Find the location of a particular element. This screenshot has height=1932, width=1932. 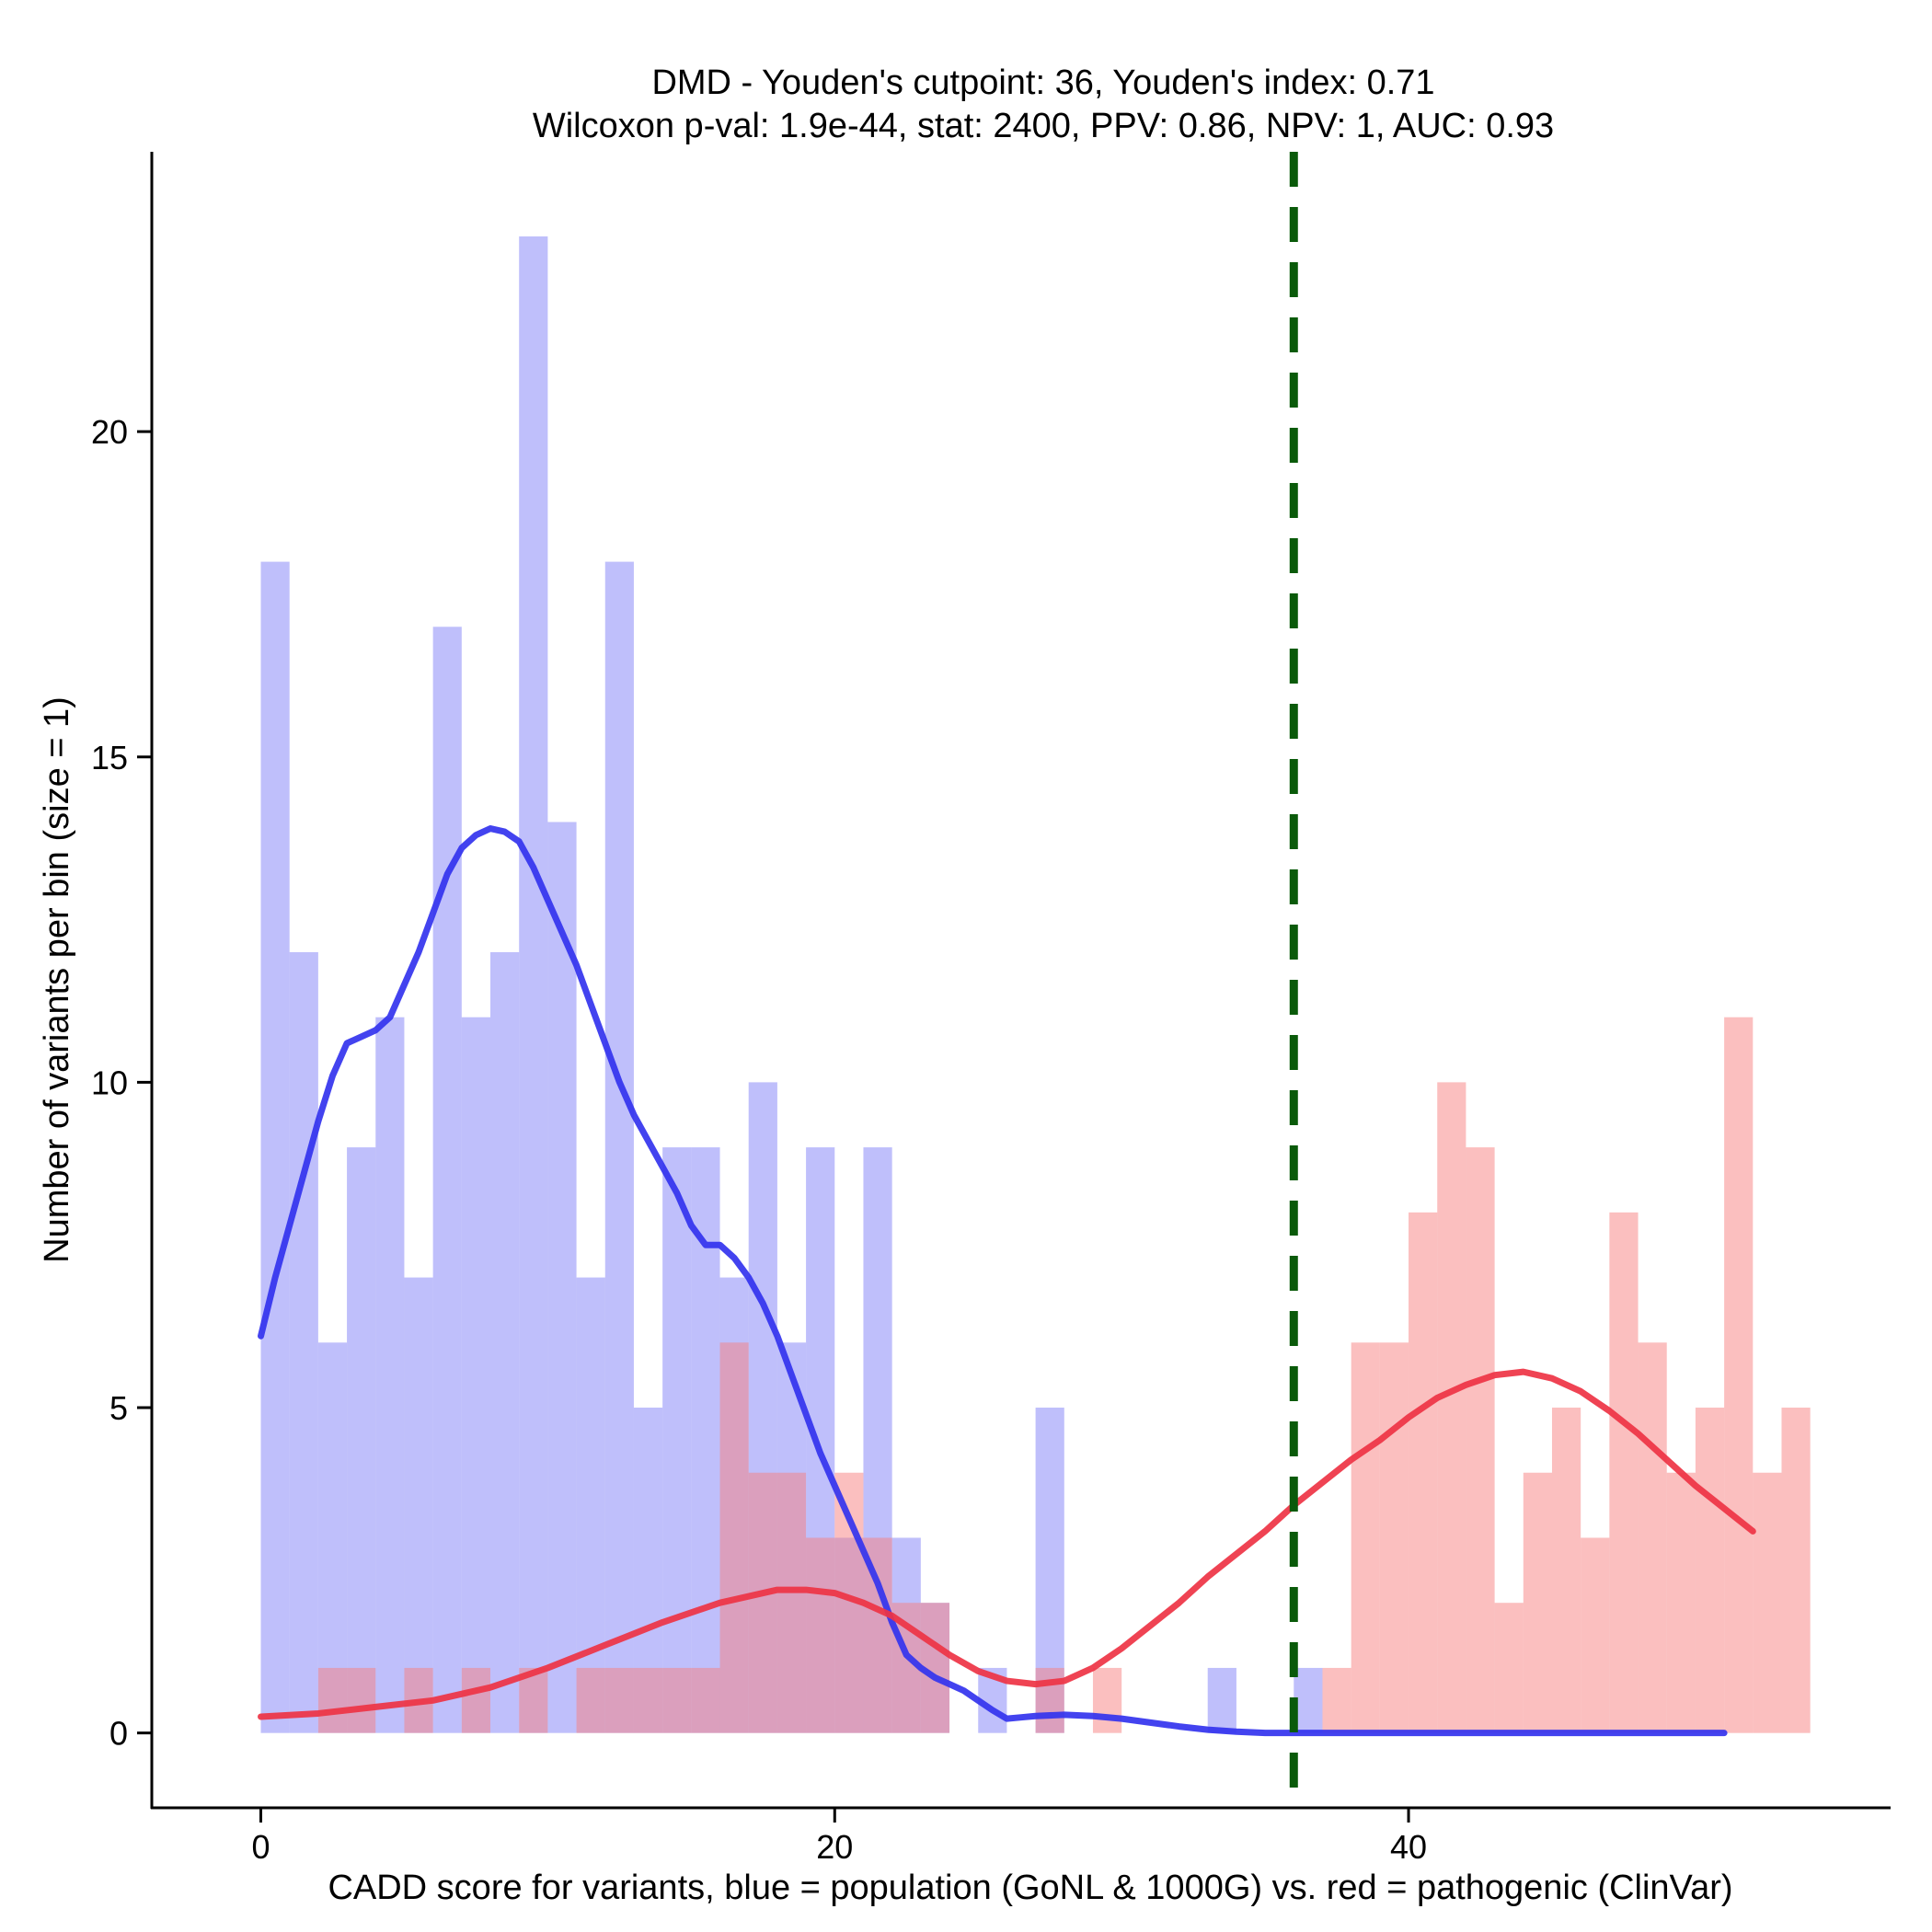

y-tick-label: 0 is located at coordinates (118, 1734).